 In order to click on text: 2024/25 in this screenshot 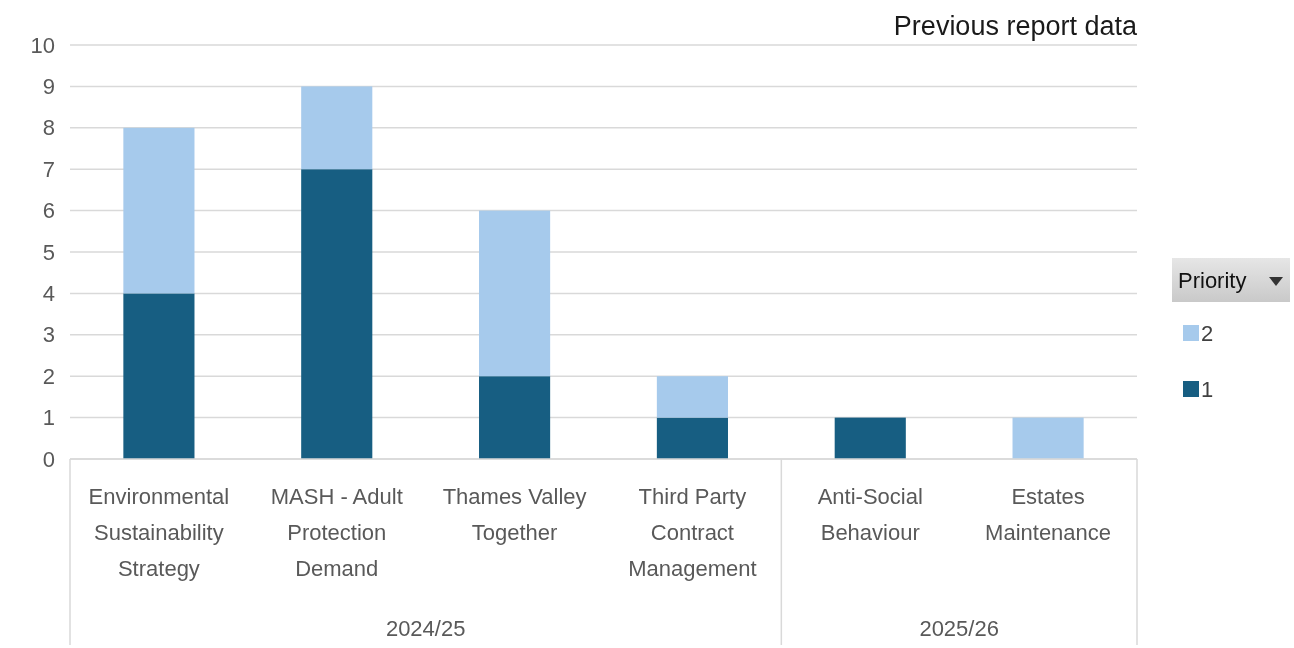, I will do `click(425, 628)`.